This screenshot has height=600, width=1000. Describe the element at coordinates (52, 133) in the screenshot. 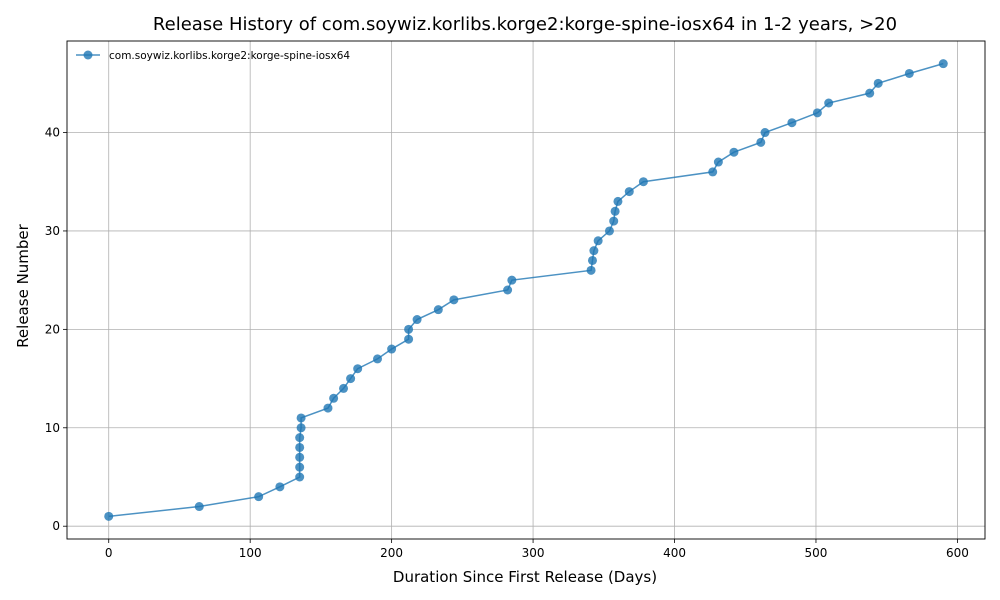

I see `y-tick-label: 40` at that location.